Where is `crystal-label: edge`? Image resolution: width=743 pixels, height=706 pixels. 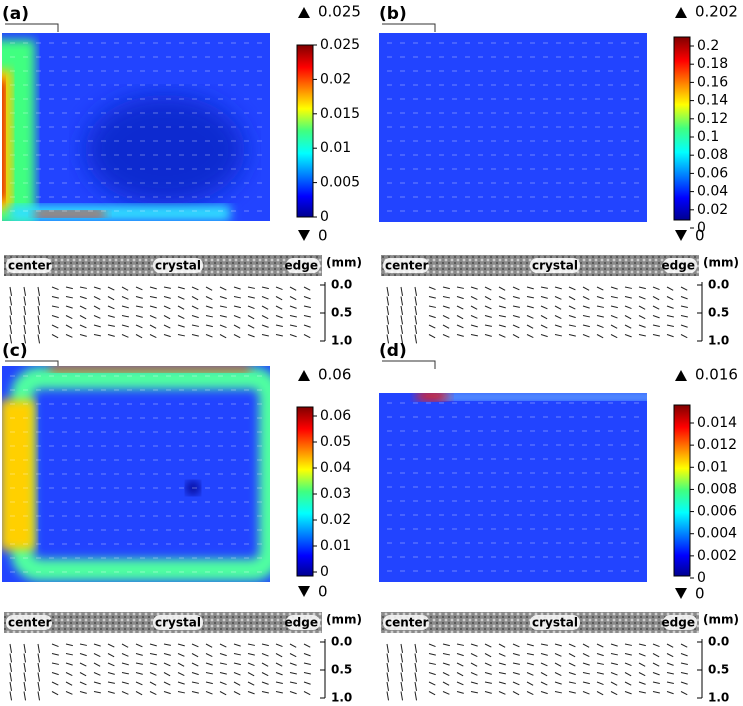
crystal-label: edge is located at coordinates (678, 623).